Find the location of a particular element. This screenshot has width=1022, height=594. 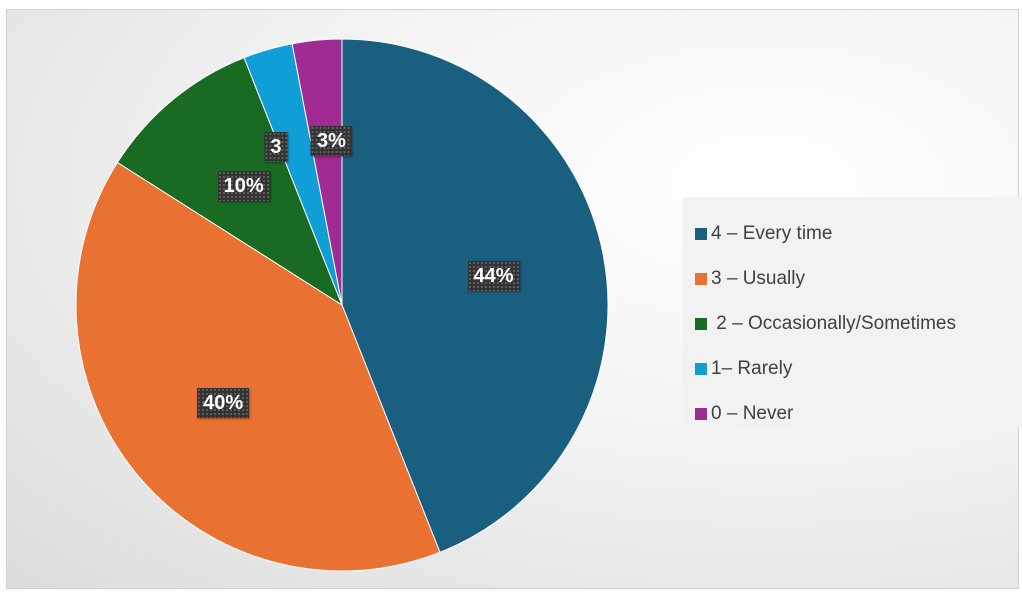

legend-item-1: 3 – Usually is located at coordinates (852, 278).